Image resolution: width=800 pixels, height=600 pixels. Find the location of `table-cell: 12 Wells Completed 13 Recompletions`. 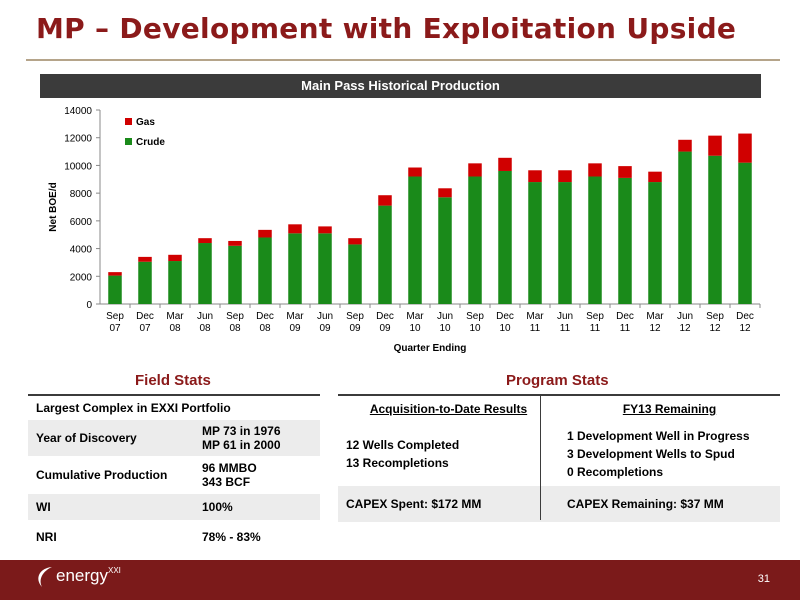

table-cell: 12 Wells Completed 13 Recompletions is located at coordinates (448, 454).